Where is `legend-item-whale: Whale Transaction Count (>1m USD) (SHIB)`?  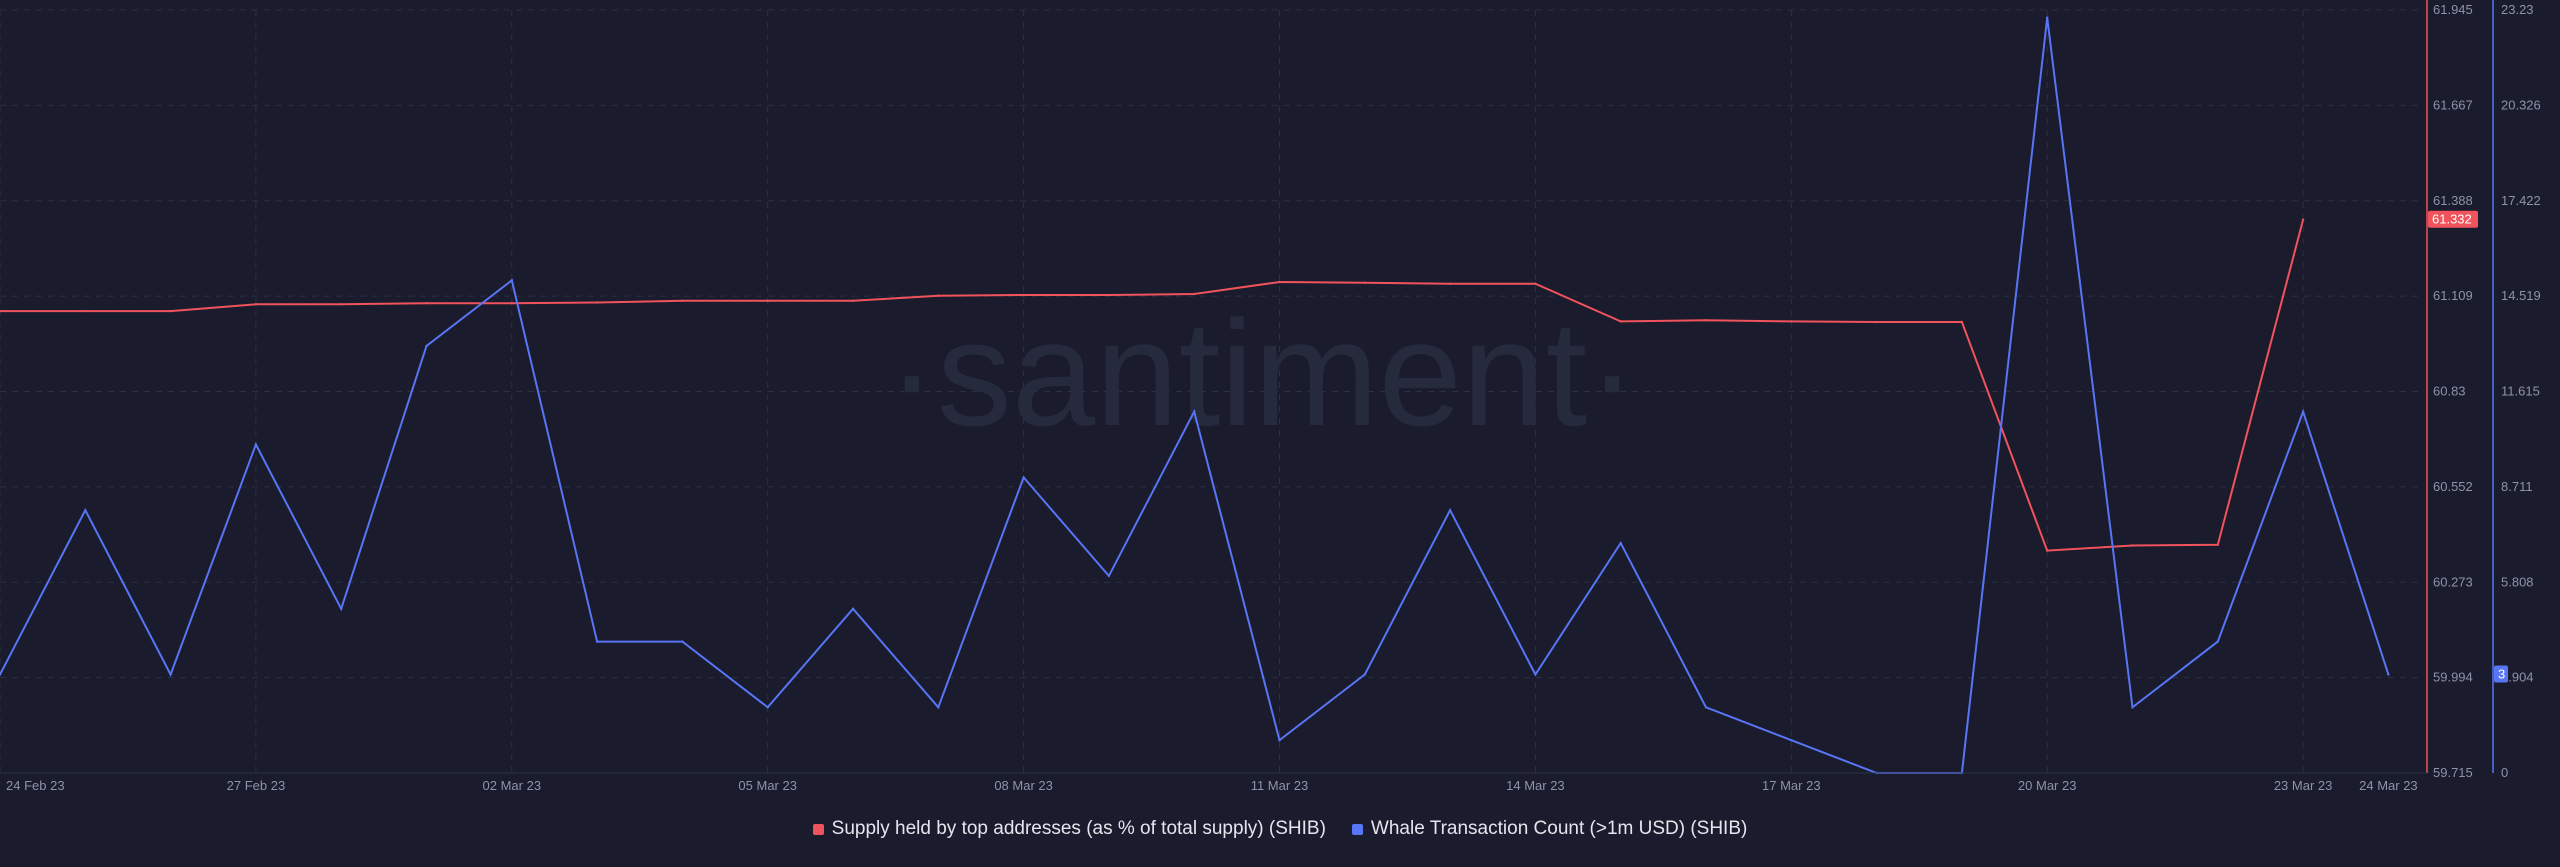 legend-item-whale: Whale Transaction Count (>1m USD) (SHIB) is located at coordinates (1549, 829).